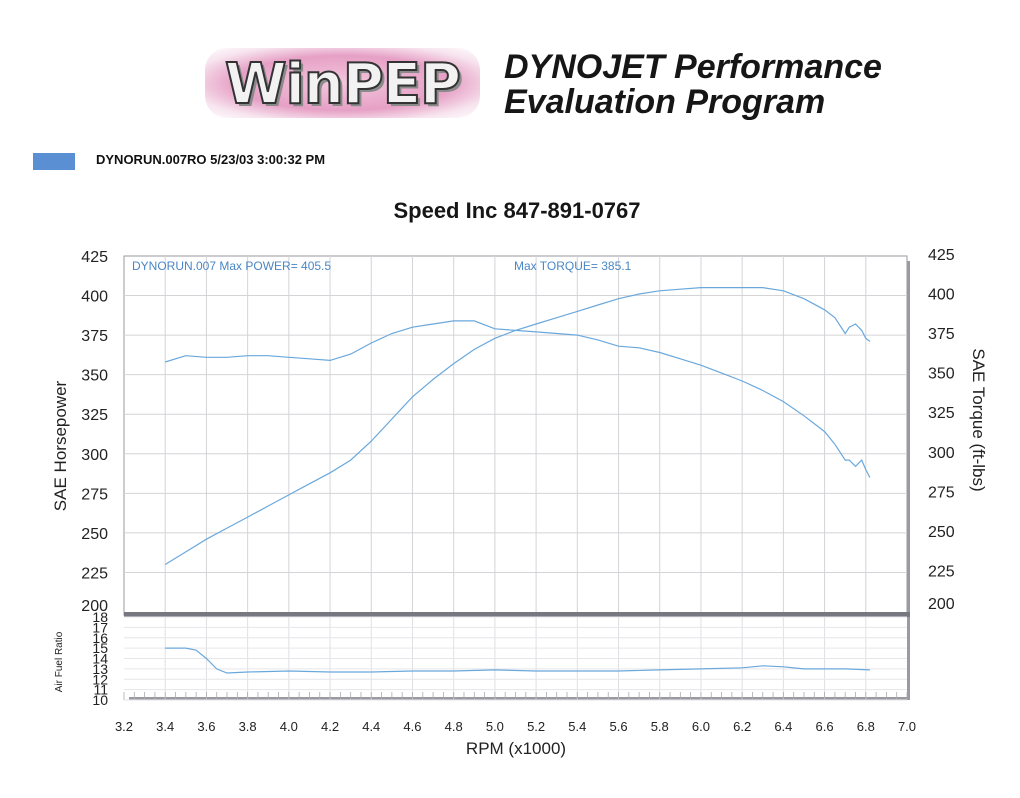 The height and width of the screenshot is (798, 1020). I want to click on y-tick-label-right: 325, so click(941, 413).